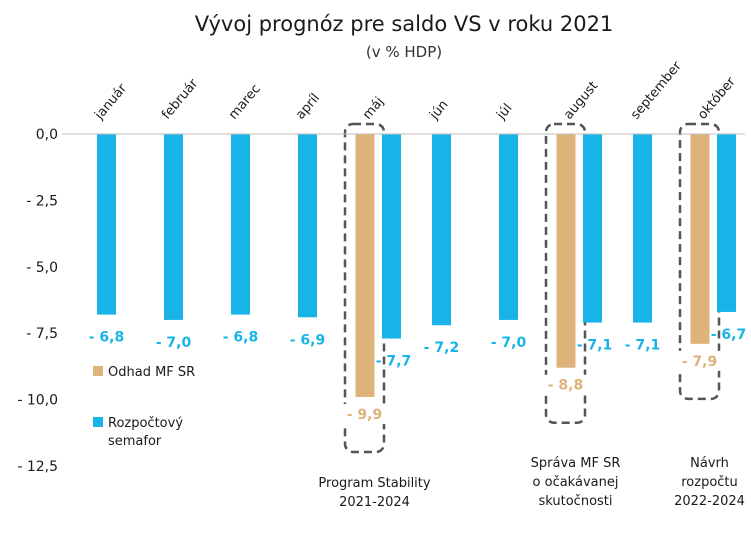  Describe the element at coordinates (404, 52) in the screenshot. I see `chart-subtitle: (v % HDP)` at that location.